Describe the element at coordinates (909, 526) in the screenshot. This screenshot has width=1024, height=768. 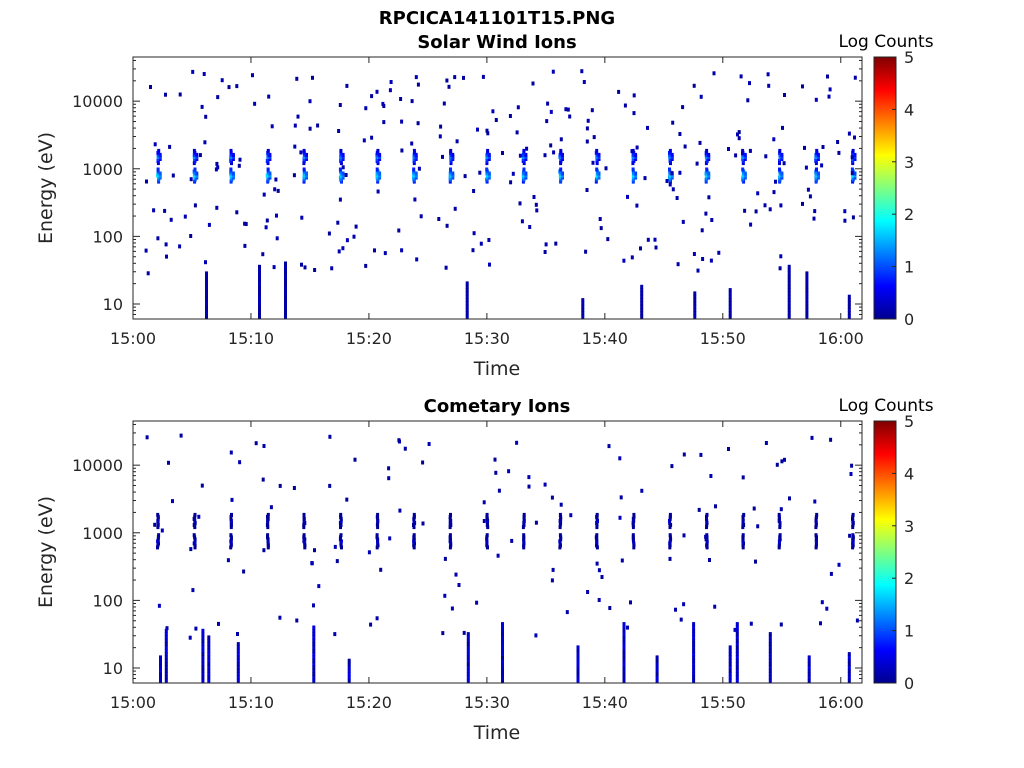
I see `colorbar-tick-label: 3` at that location.